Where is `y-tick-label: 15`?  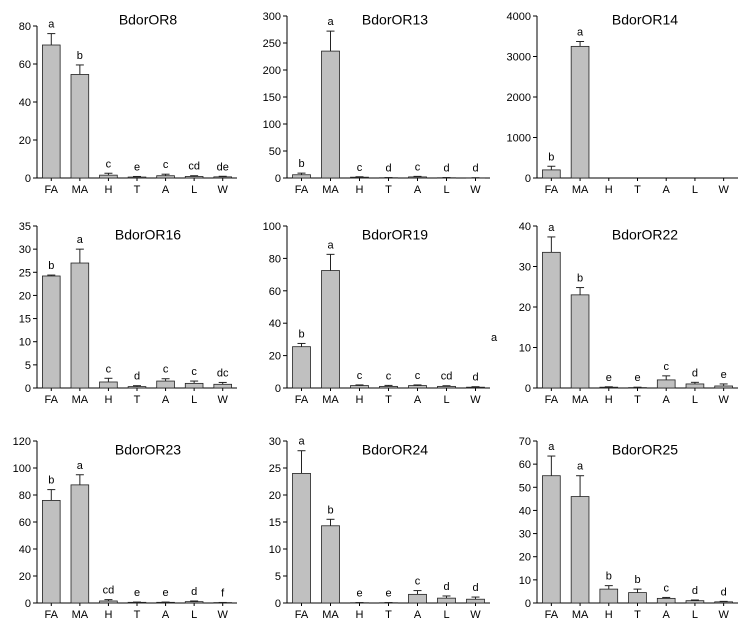 y-tick-label: 15 is located at coordinates (275, 523).